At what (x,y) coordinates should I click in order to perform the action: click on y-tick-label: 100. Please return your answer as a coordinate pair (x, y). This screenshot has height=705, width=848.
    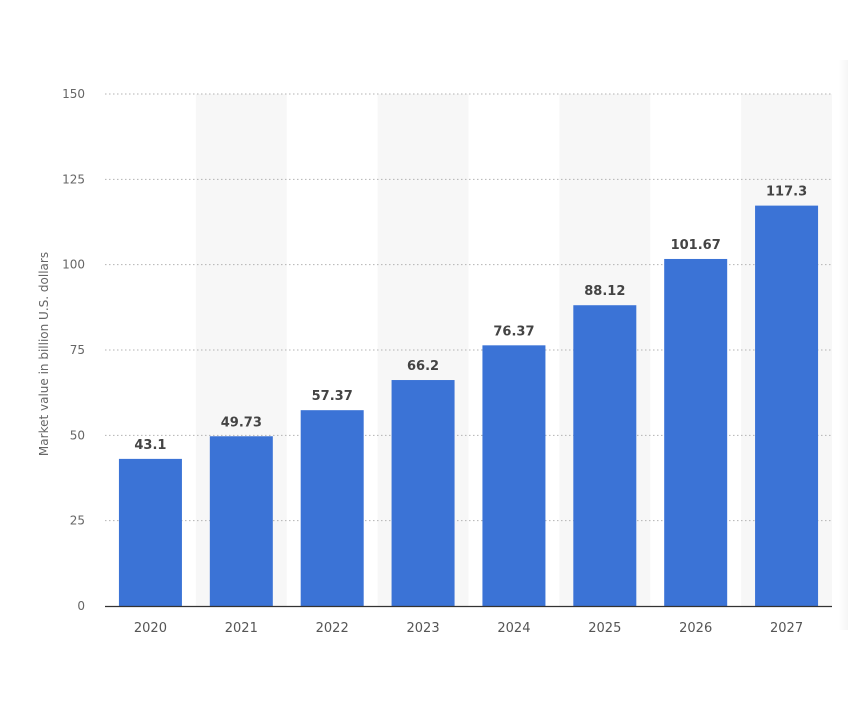
    Looking at the image, I should click on (73, 265).